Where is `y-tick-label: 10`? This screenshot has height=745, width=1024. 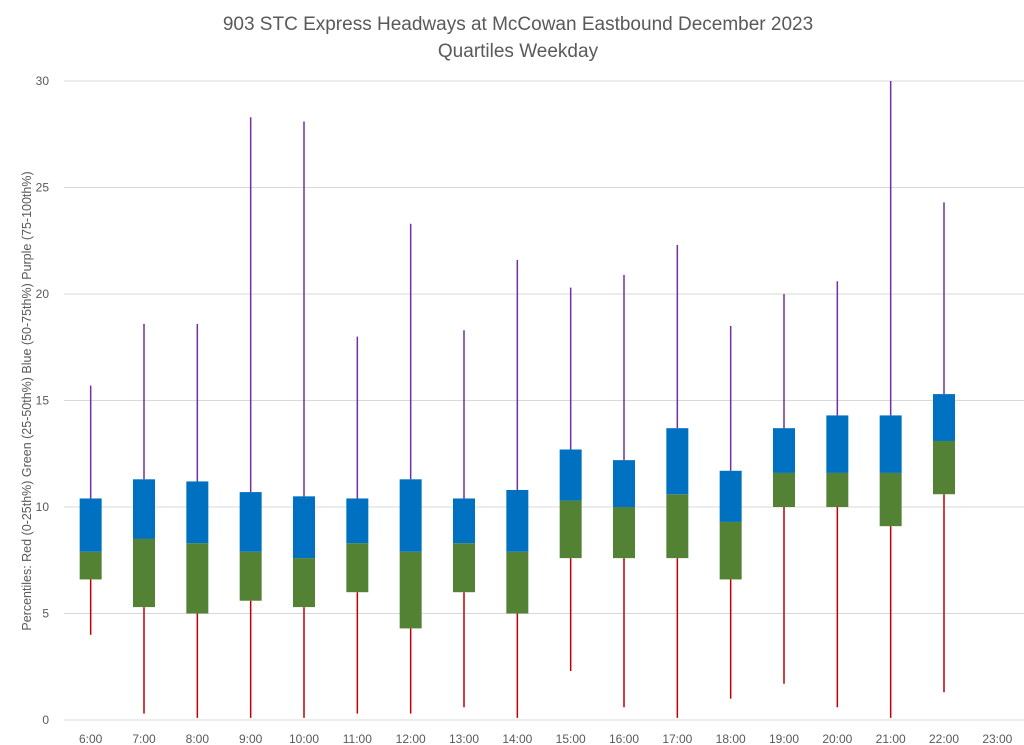
y-tick-label: 10 is located at coordinates (43, 507).